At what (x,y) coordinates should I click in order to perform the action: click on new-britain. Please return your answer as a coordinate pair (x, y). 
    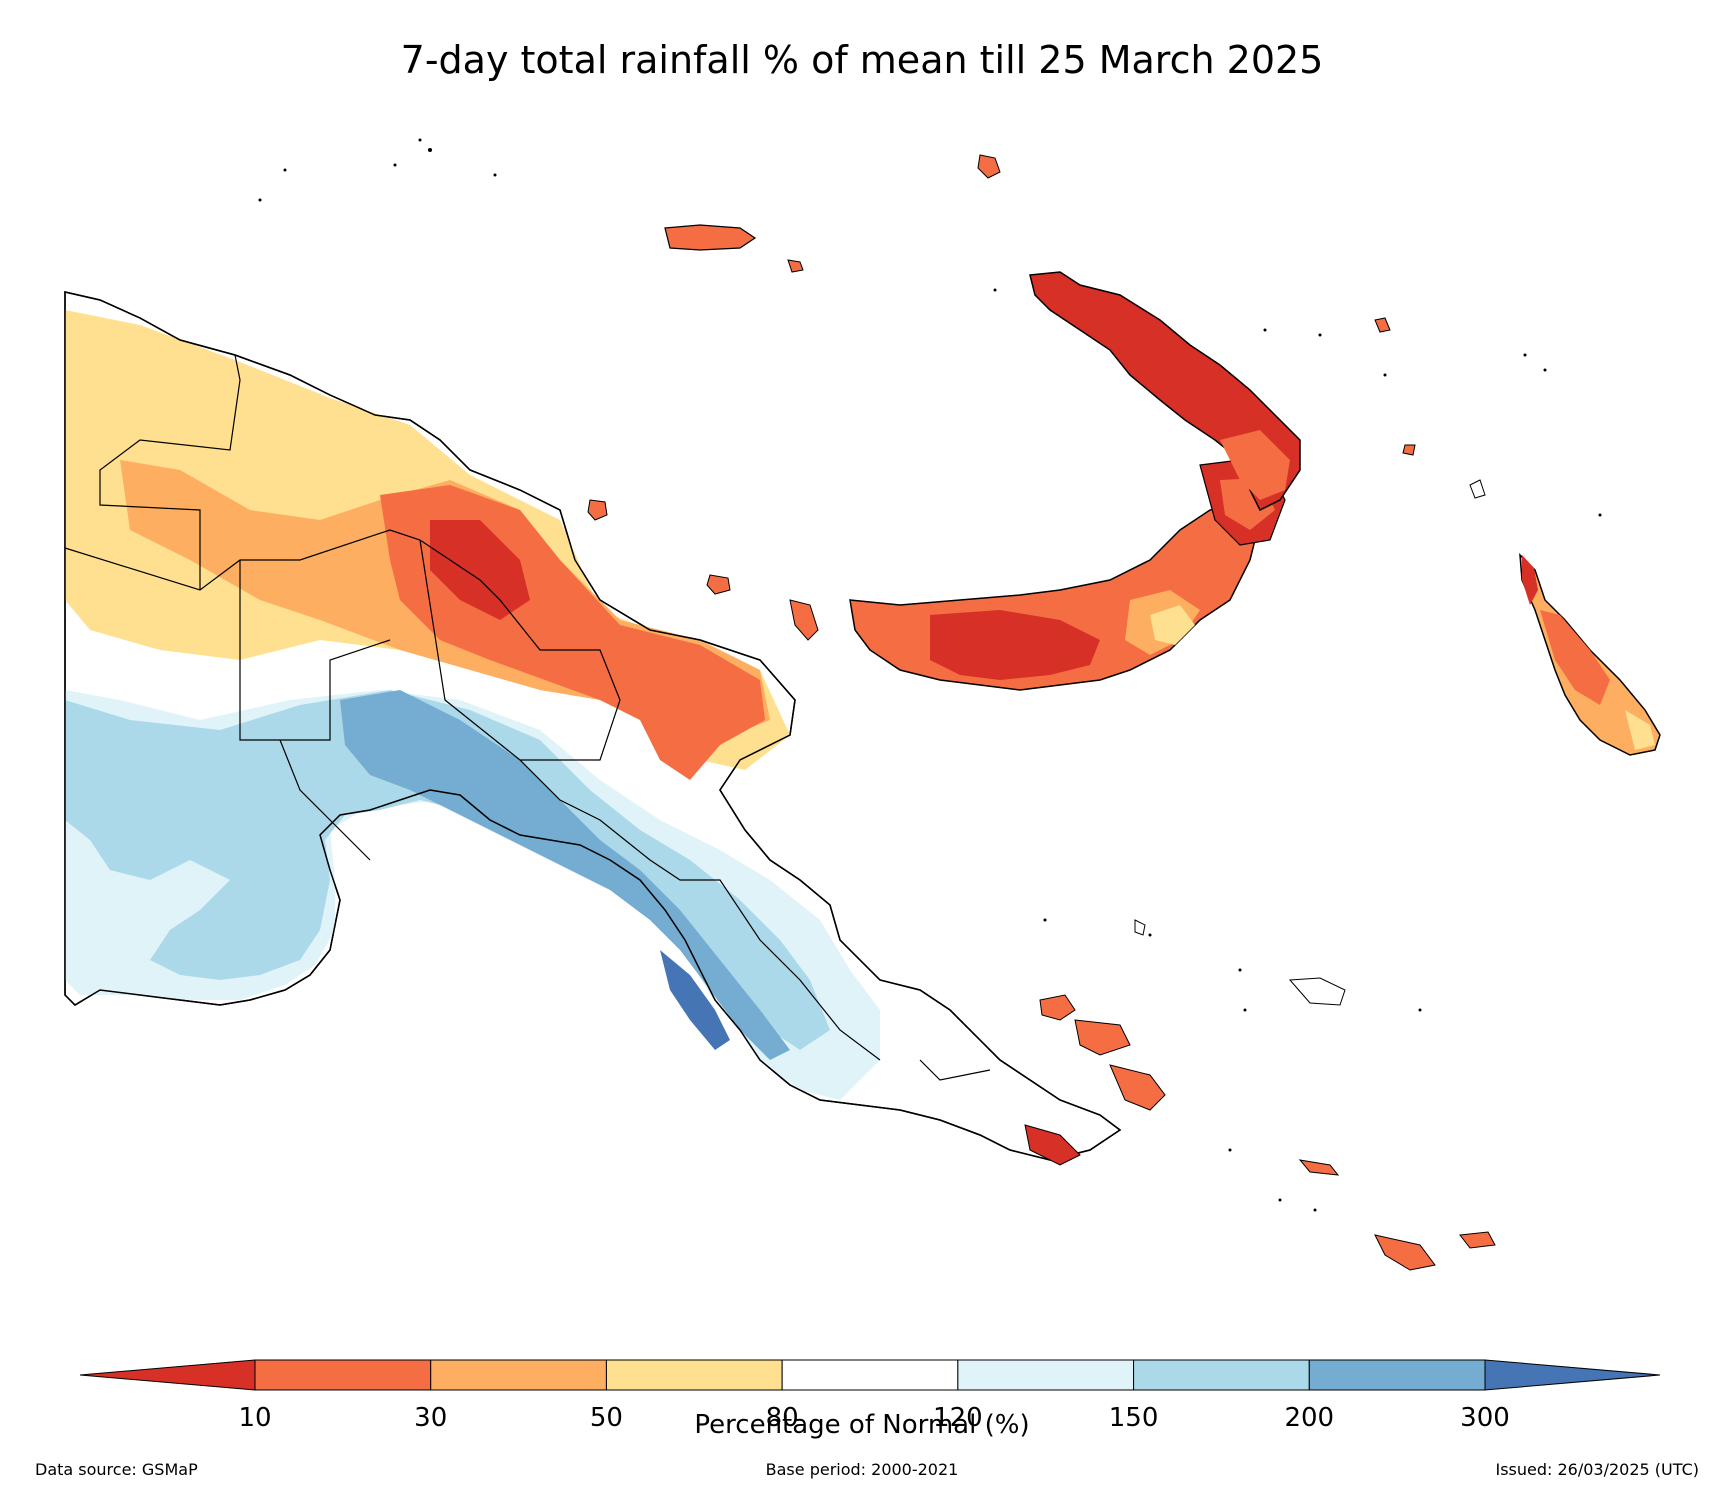
    Looking at the image, I should click on (1067, 575).